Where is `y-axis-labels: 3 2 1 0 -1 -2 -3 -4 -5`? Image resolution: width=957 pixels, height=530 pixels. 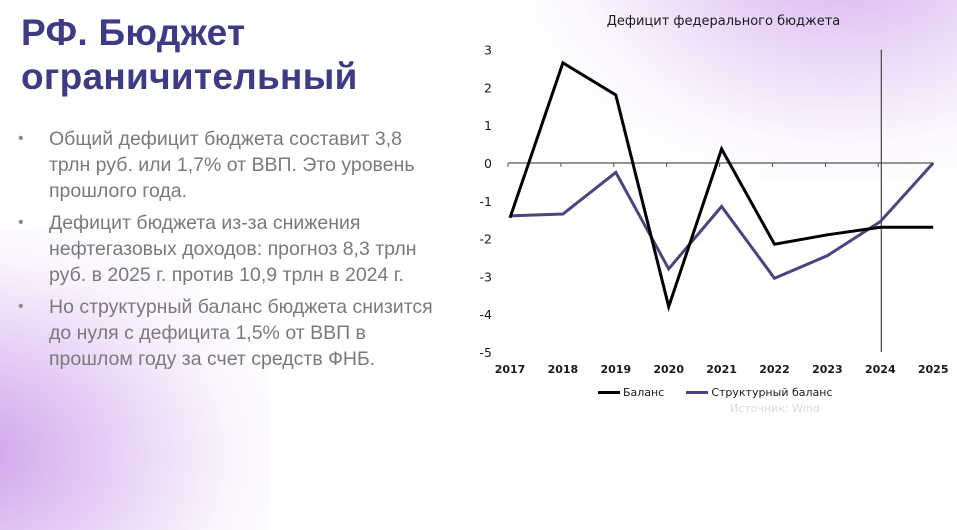 y-axis-labels: 3 2 1 0 -1 -2 -3 -4 -5 is located at coordinates (486, 201).